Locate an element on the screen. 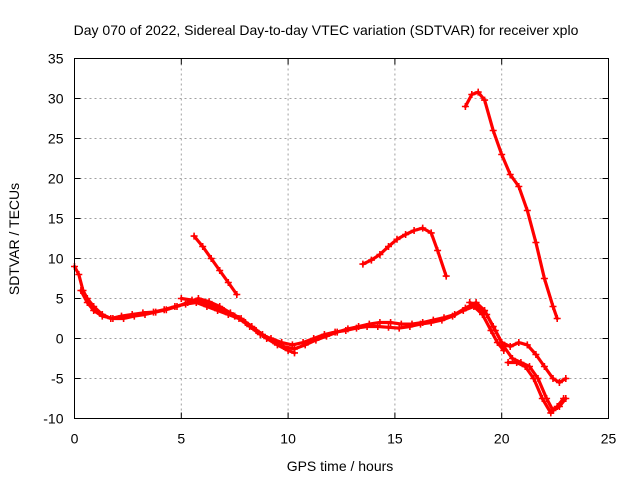  x-tick-label: 25 is located at coordinates (609, 439).